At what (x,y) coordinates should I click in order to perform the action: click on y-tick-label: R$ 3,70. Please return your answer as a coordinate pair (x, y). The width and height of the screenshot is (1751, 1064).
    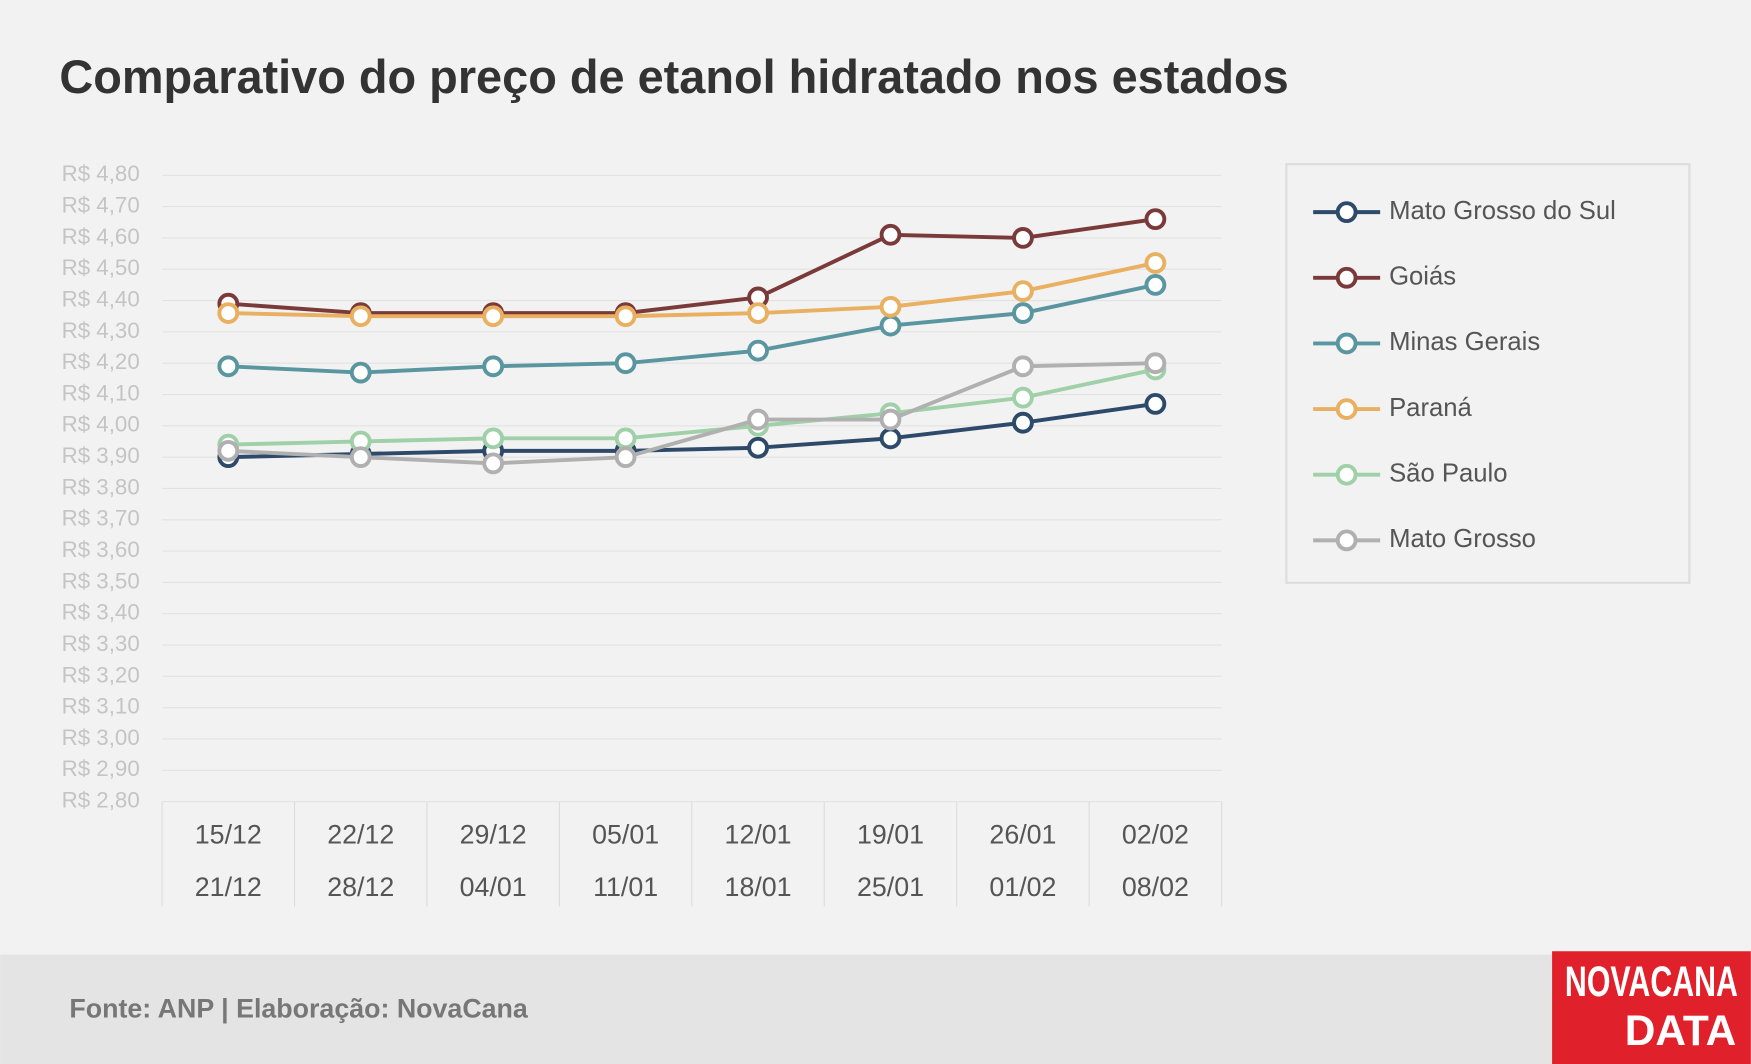
    Looking at the image, I should click on (101, 518).